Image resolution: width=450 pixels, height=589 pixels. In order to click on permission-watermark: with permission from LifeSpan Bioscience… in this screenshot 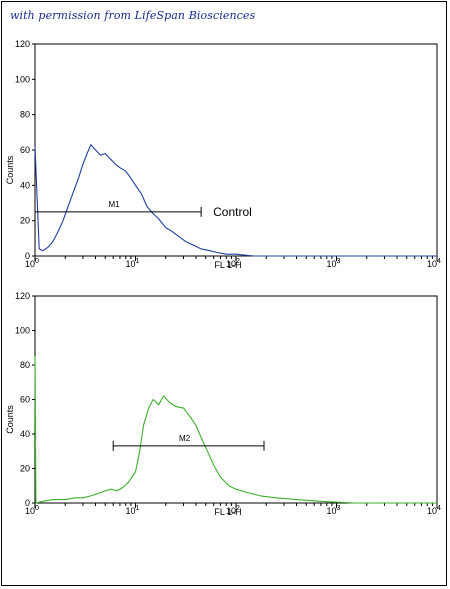, I will do `click(133, 15)`.